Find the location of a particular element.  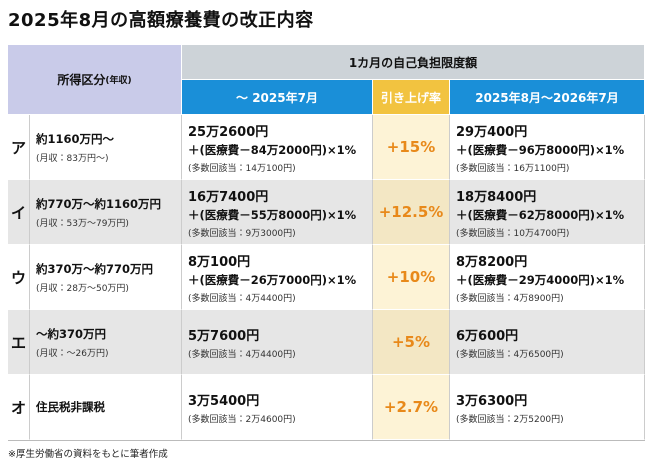

before-multi: (多数回該当：2万4600円) is located at coordinates (242, 419).